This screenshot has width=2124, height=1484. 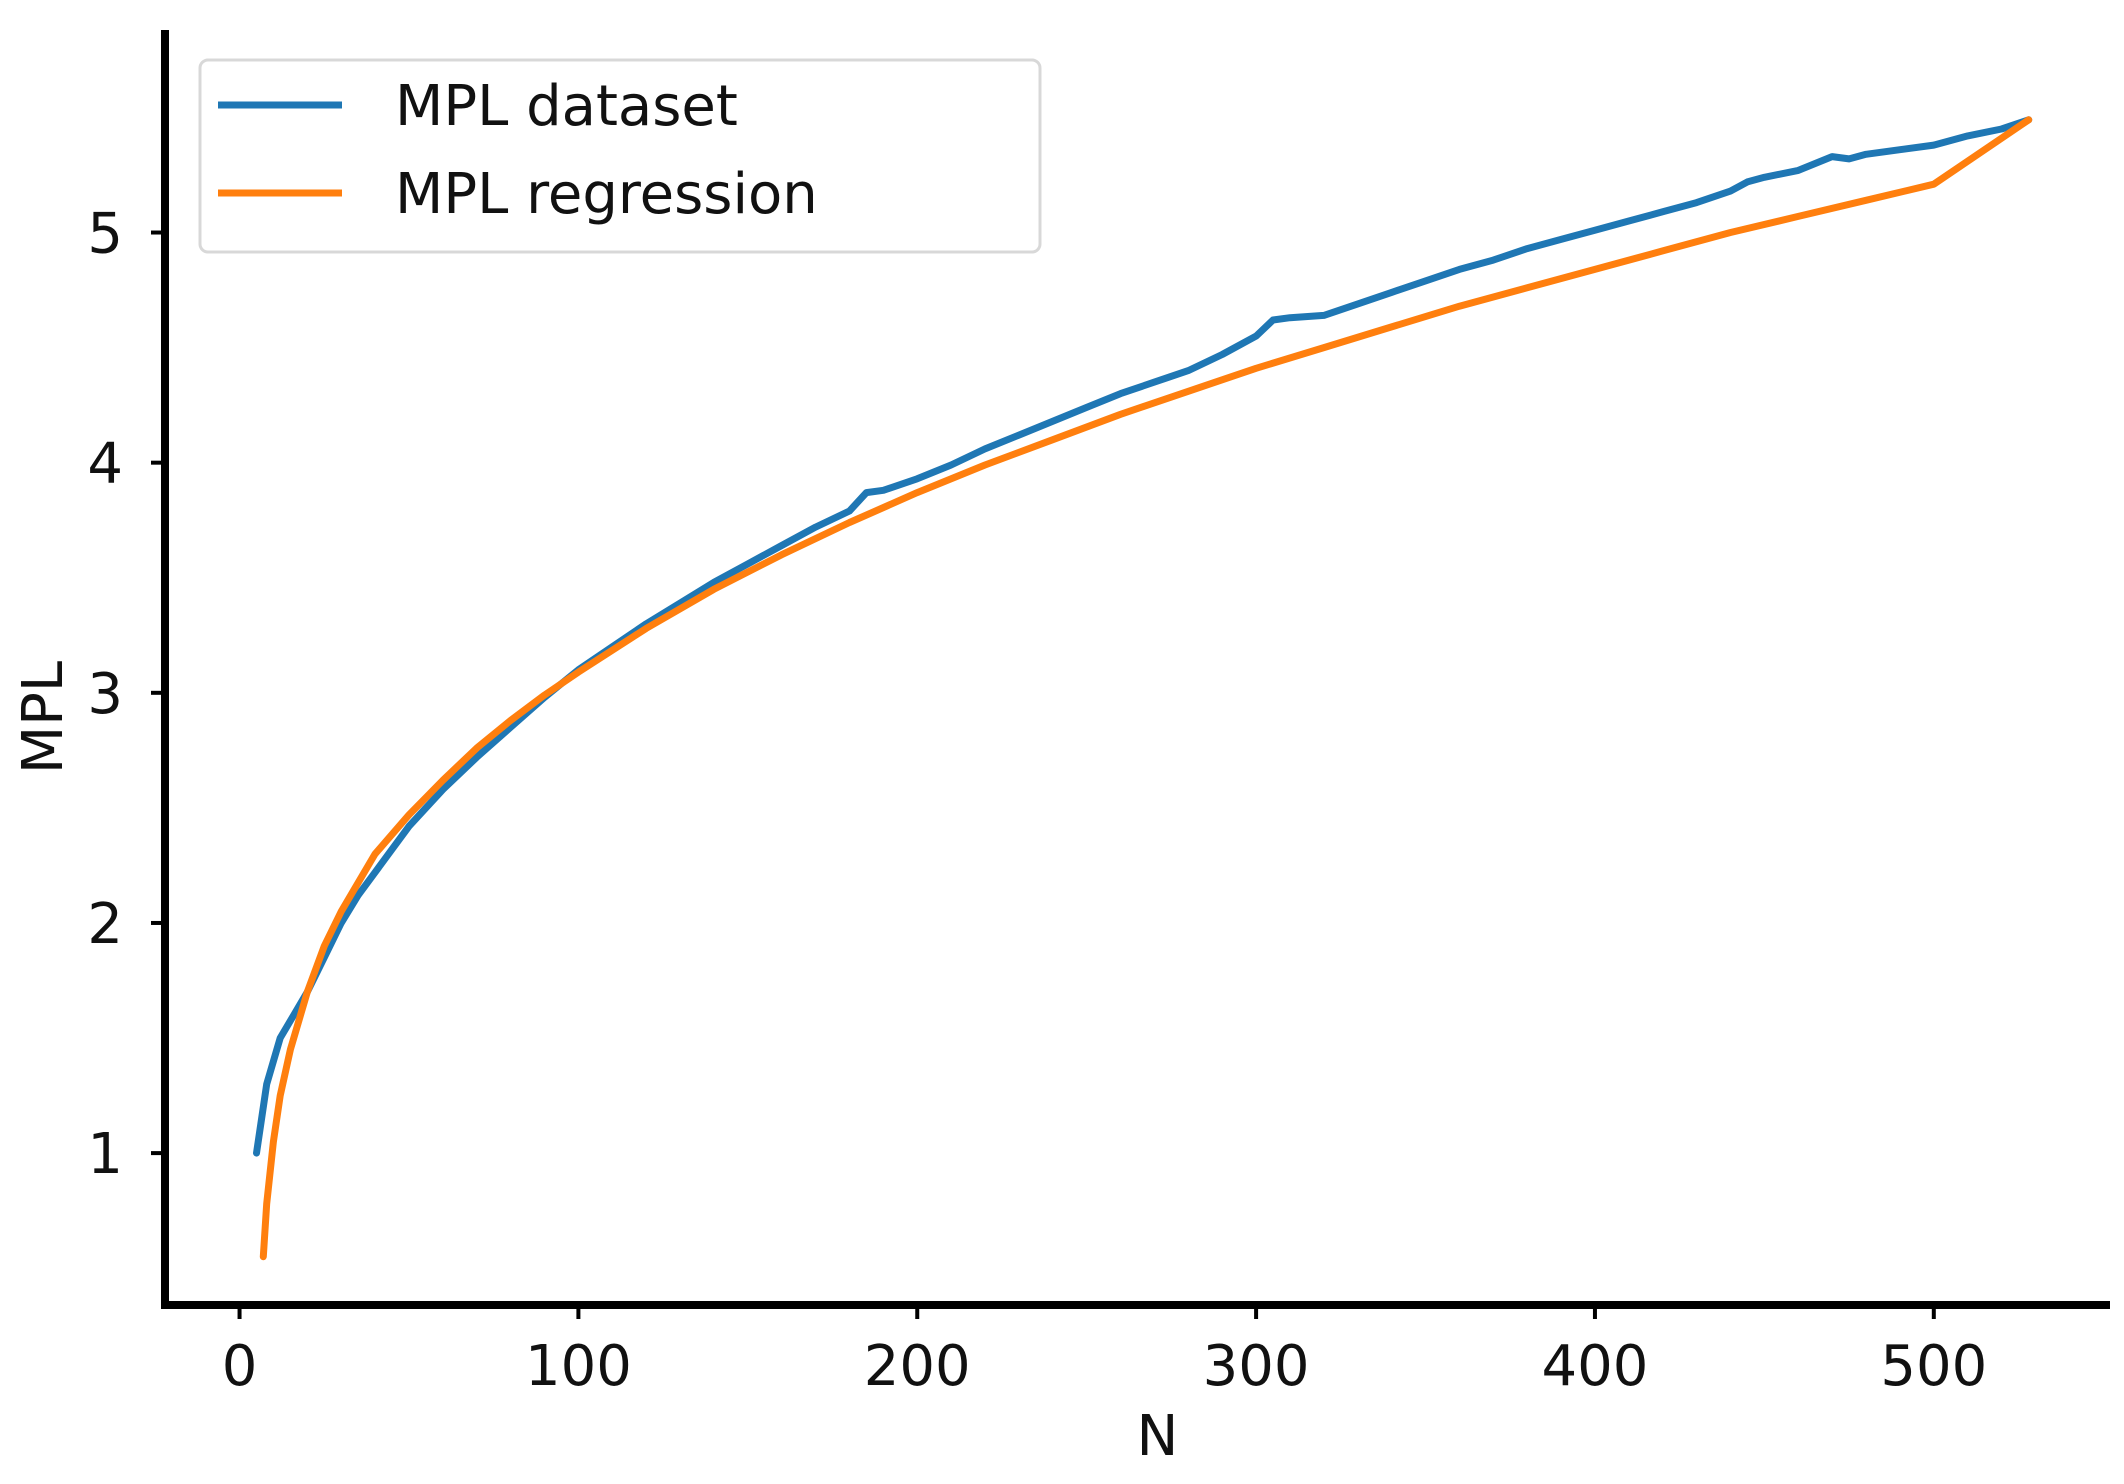 I want to click on x-tick-label: 500, so click(x=1933, y=1366).